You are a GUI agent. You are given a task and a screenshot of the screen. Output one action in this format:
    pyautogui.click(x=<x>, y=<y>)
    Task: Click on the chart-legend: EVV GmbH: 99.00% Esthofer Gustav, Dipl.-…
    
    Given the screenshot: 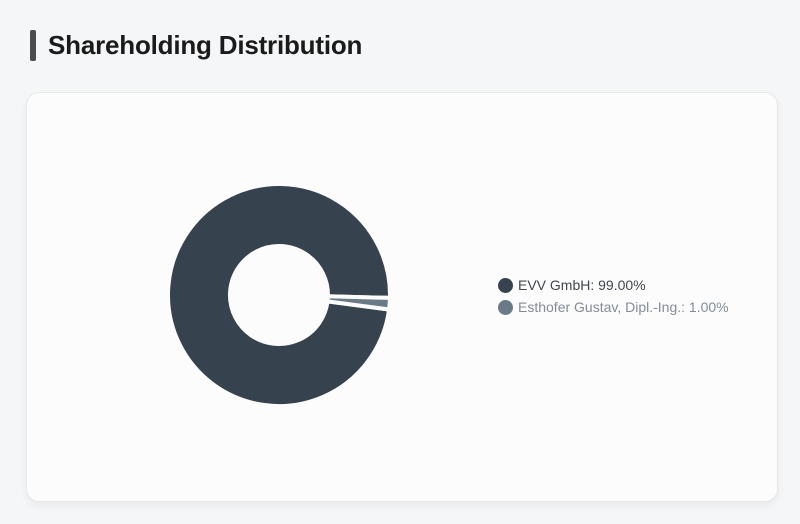 What is the action you would take?
    pyautogui.click(x=613, y=296)
    